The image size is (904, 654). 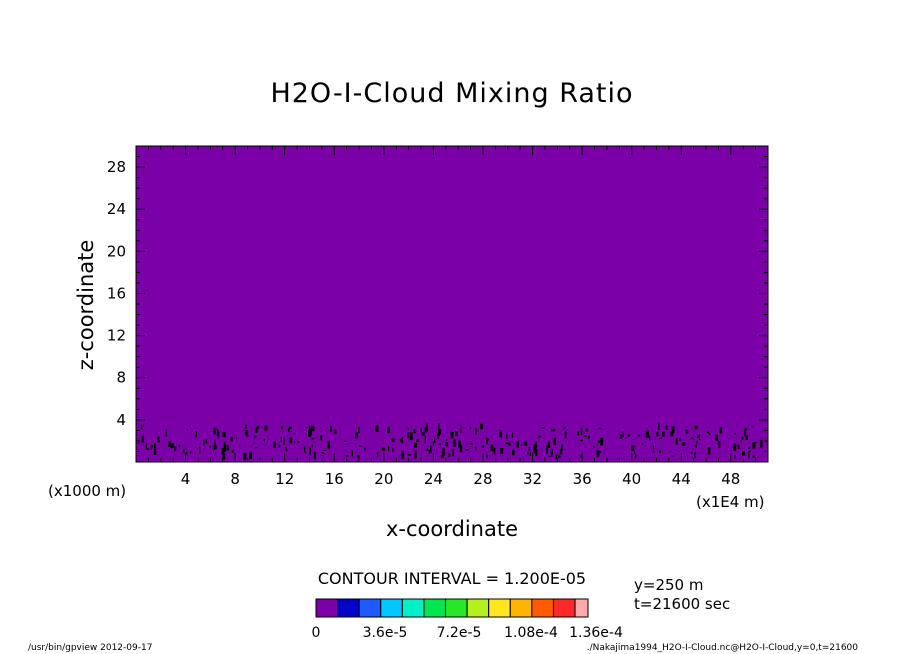 What do you see at coordinates (668, 585) in the screenshot?
I see `meta-y: y=250 m` at bounding box center [668, 585].